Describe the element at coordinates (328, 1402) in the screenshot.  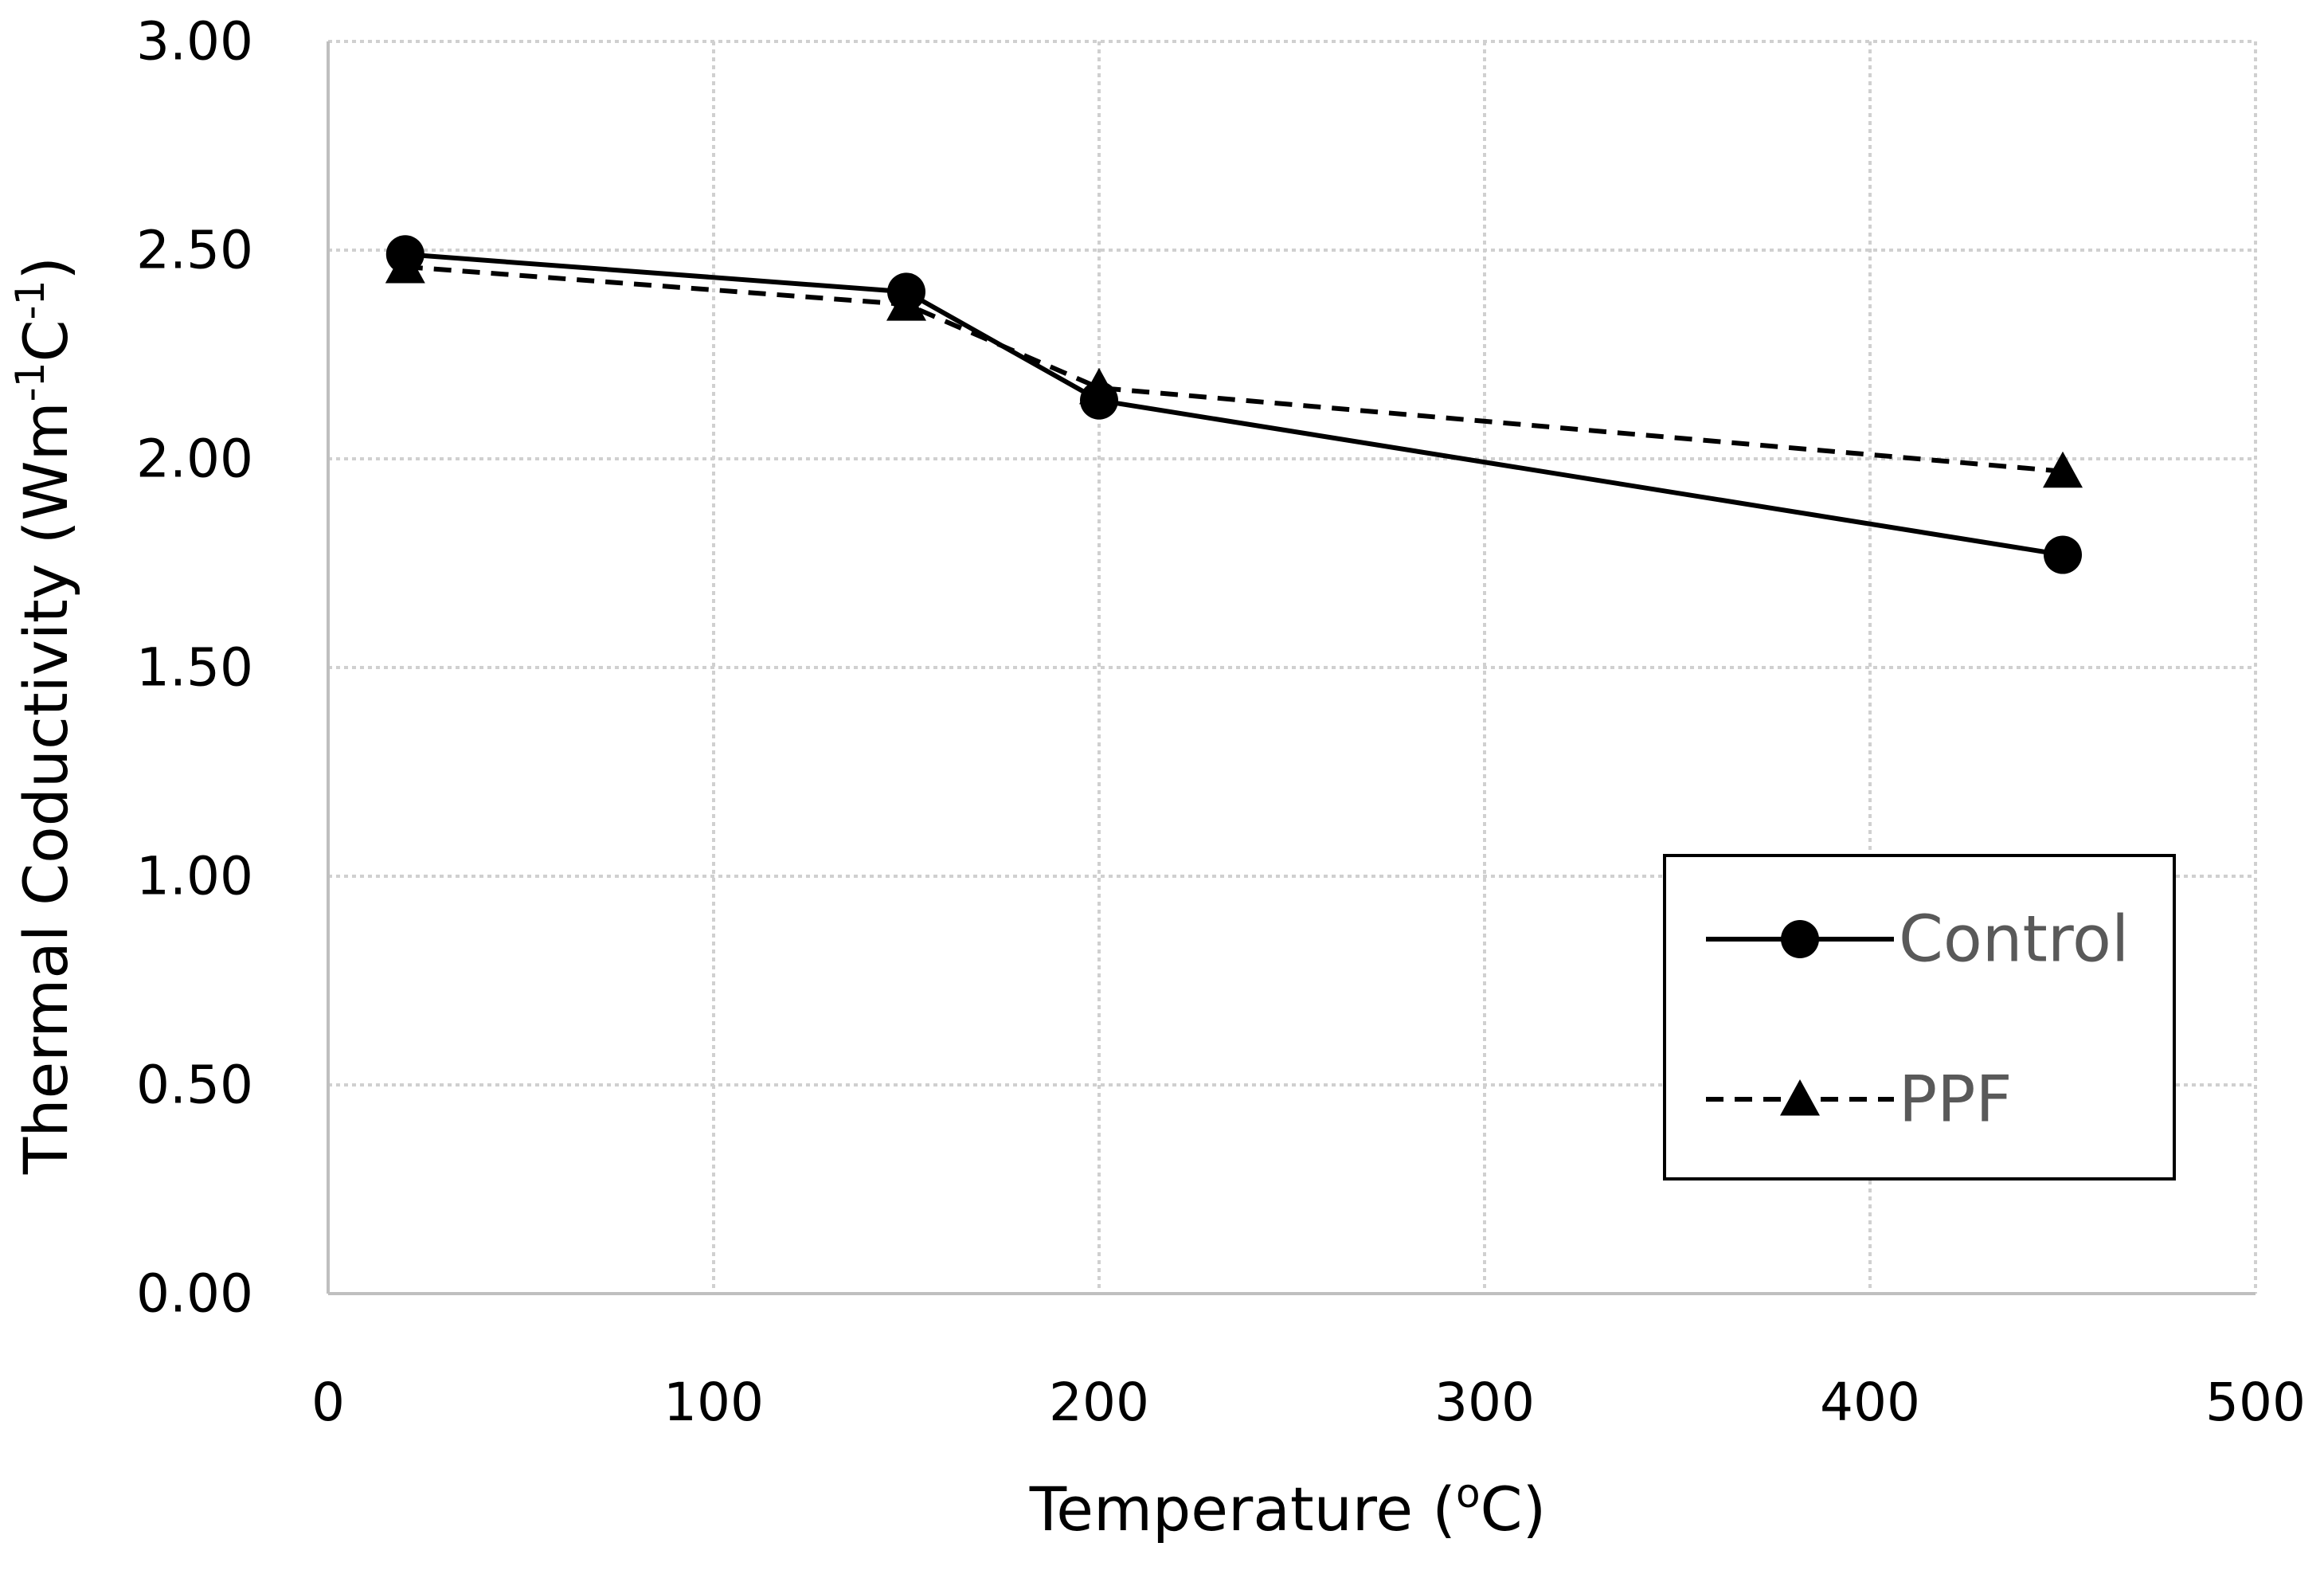
I see `x-tick-label: 0` at that location.